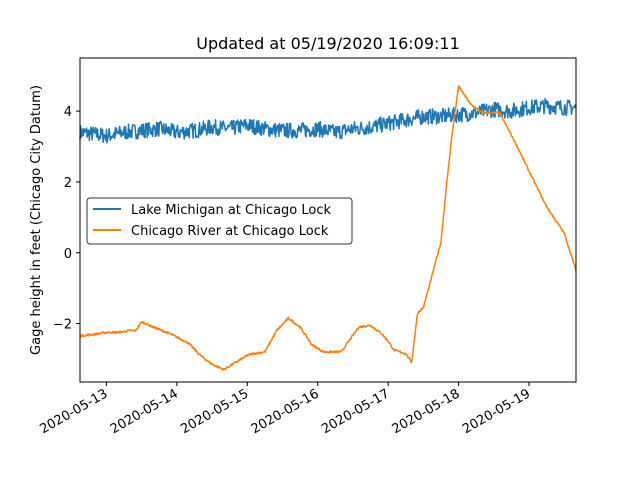 The width and height of the screenshot is (640, 480). What do you see at coordinates (36, 220) in the screenshot?
I see `y-axis-label: Gage height in feet (Chicago City Datum)` at bounding box center [36, 220].